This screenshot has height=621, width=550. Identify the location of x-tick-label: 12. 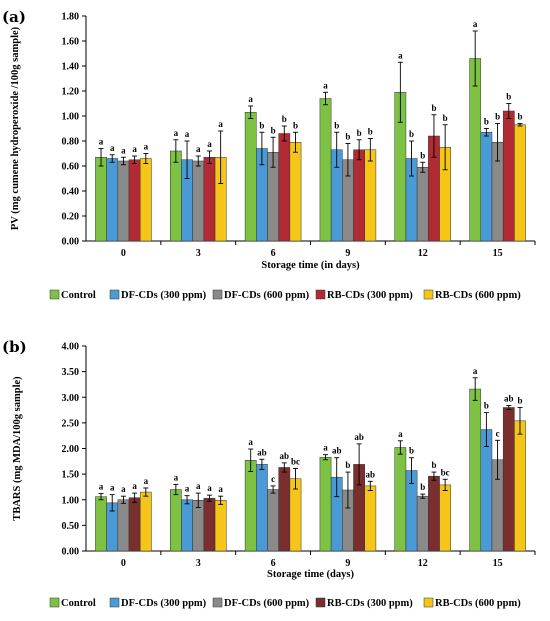
(423, 253).